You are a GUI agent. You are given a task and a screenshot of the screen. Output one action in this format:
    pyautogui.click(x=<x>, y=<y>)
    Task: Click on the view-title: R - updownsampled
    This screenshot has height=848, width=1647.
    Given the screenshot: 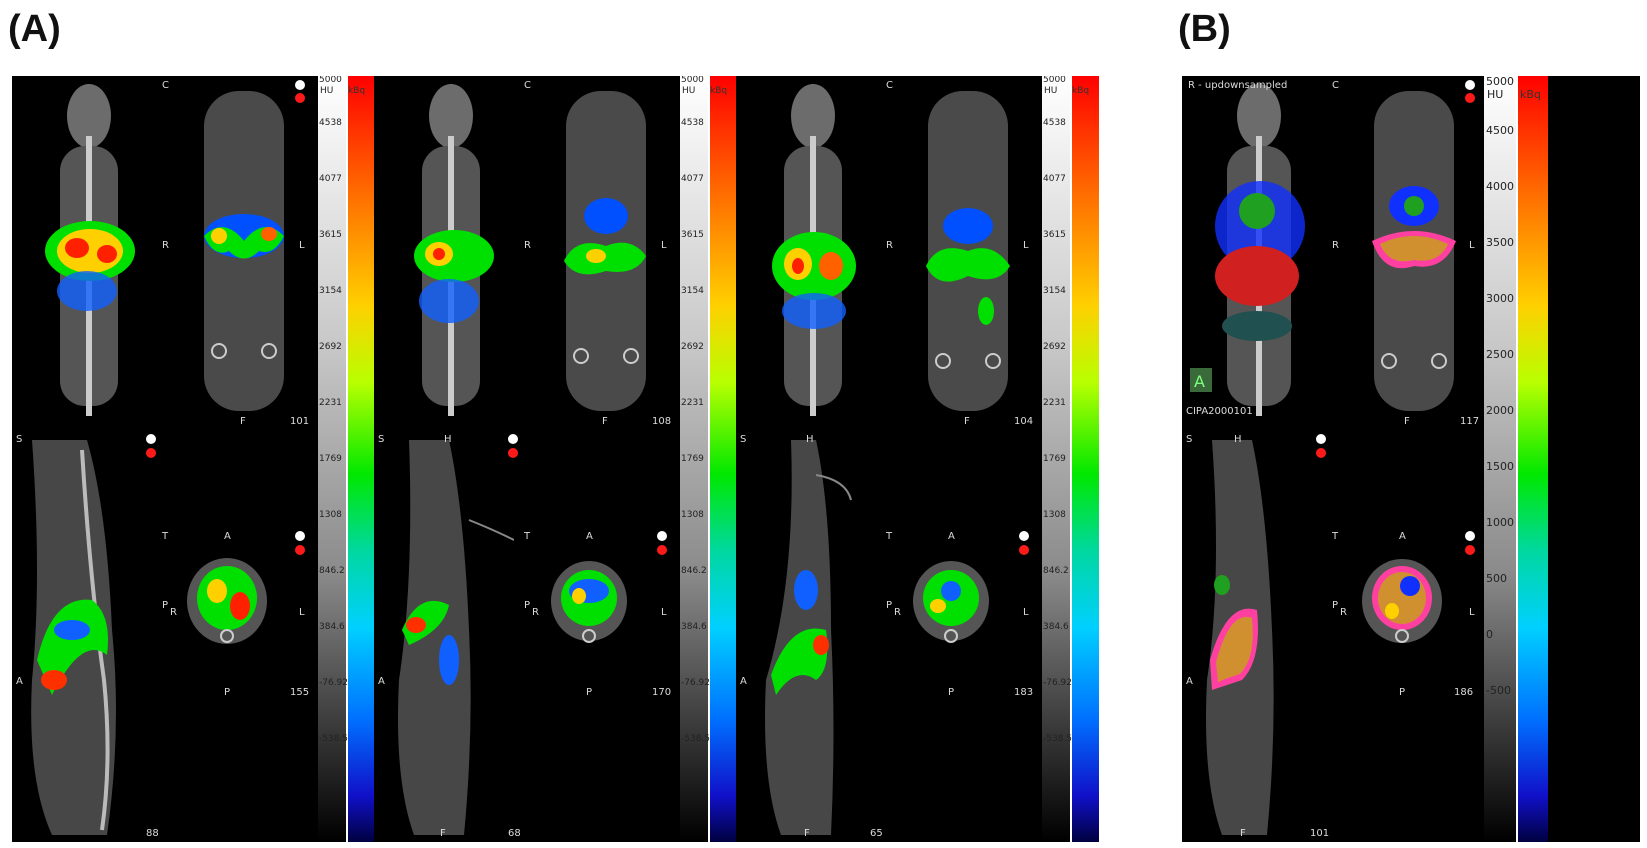 What is the action you would take?
    pyautogui.click(x=1238, y=85)
    